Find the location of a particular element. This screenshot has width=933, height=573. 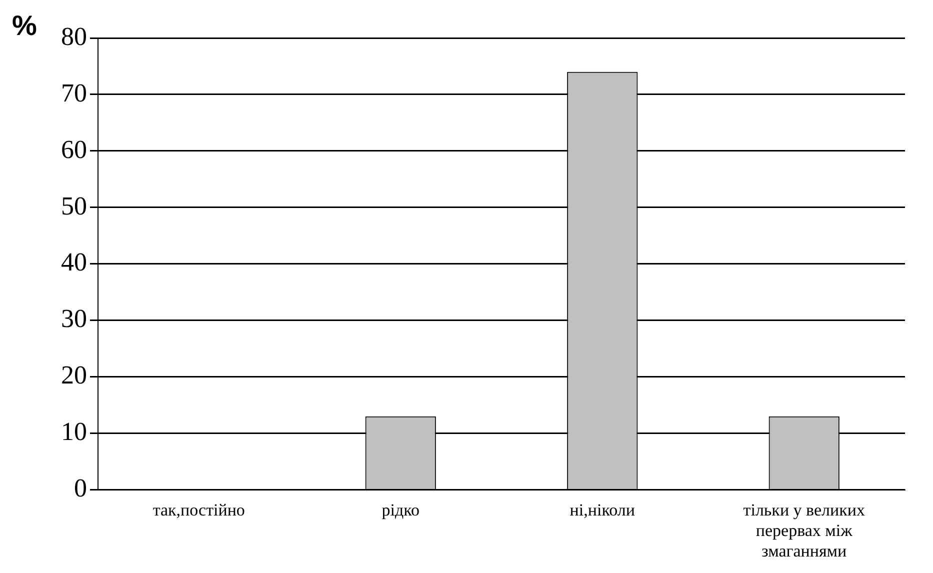

y-tick-label: 10 is located at coordinates (74, 431).